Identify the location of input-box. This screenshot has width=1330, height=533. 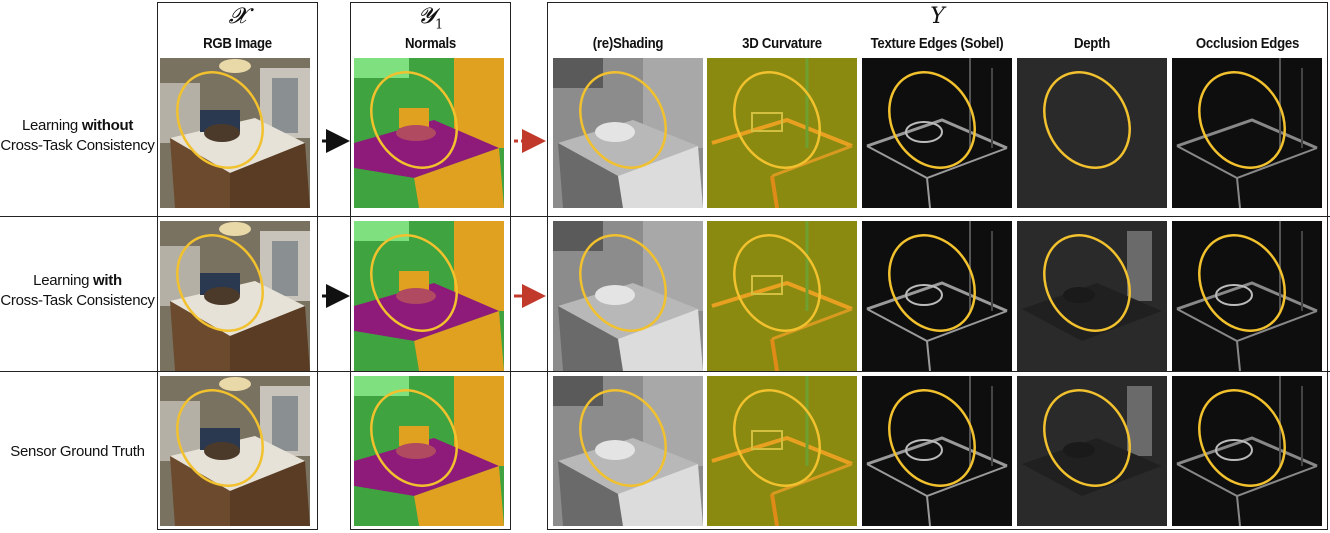
(237, 266).